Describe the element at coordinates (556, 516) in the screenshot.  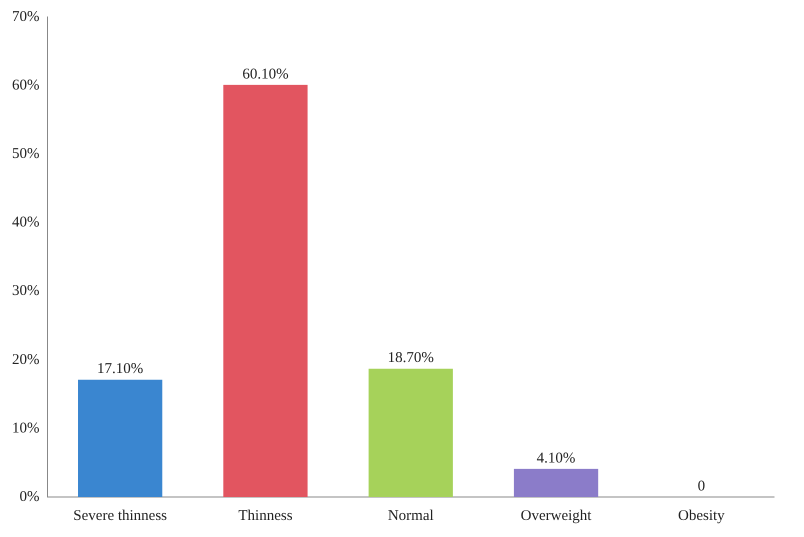
I see `x-tick-label: Overweight` at that location.